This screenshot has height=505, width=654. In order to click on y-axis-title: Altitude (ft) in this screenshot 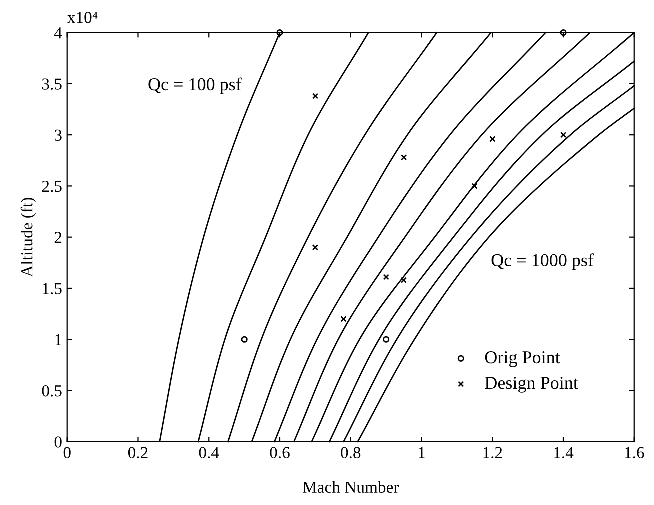, I will do `click(28, 238)`.